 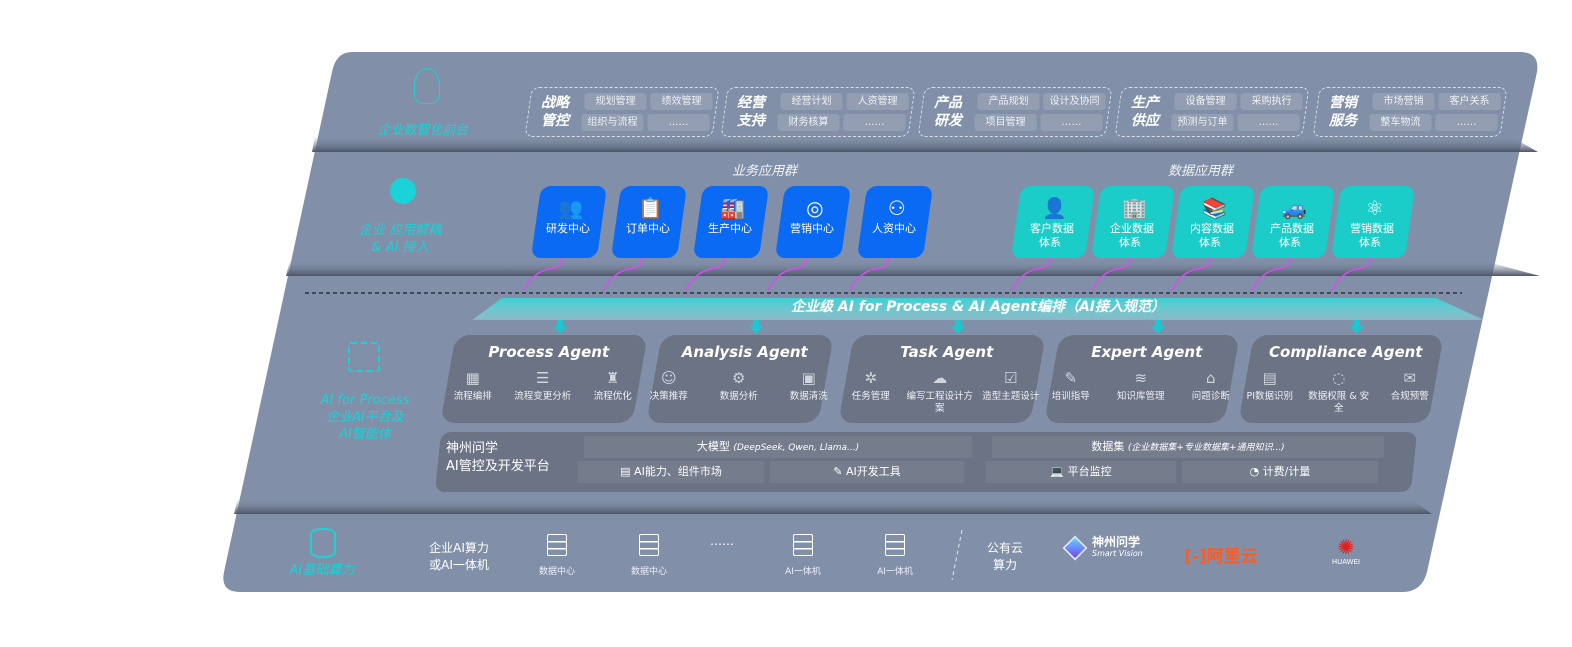 What do you see at coordinates (615, 101) in the screenshot?
I see `module-chip: 规划管理` at bounding box center [615, 101].